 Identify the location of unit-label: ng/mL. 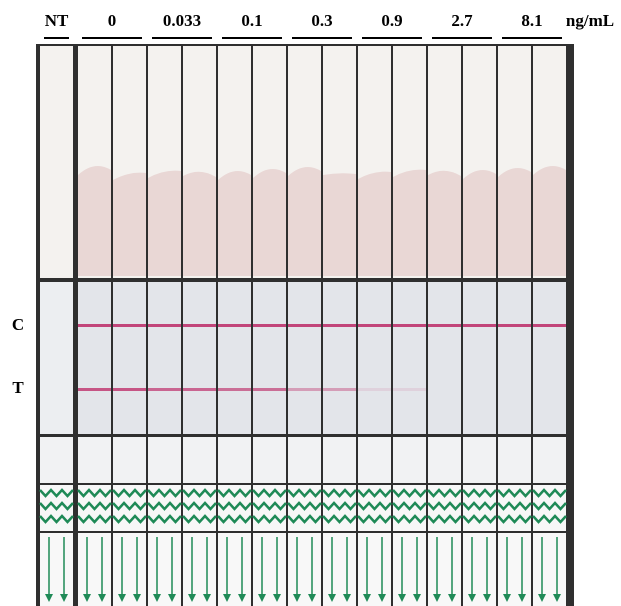
(590, 20).